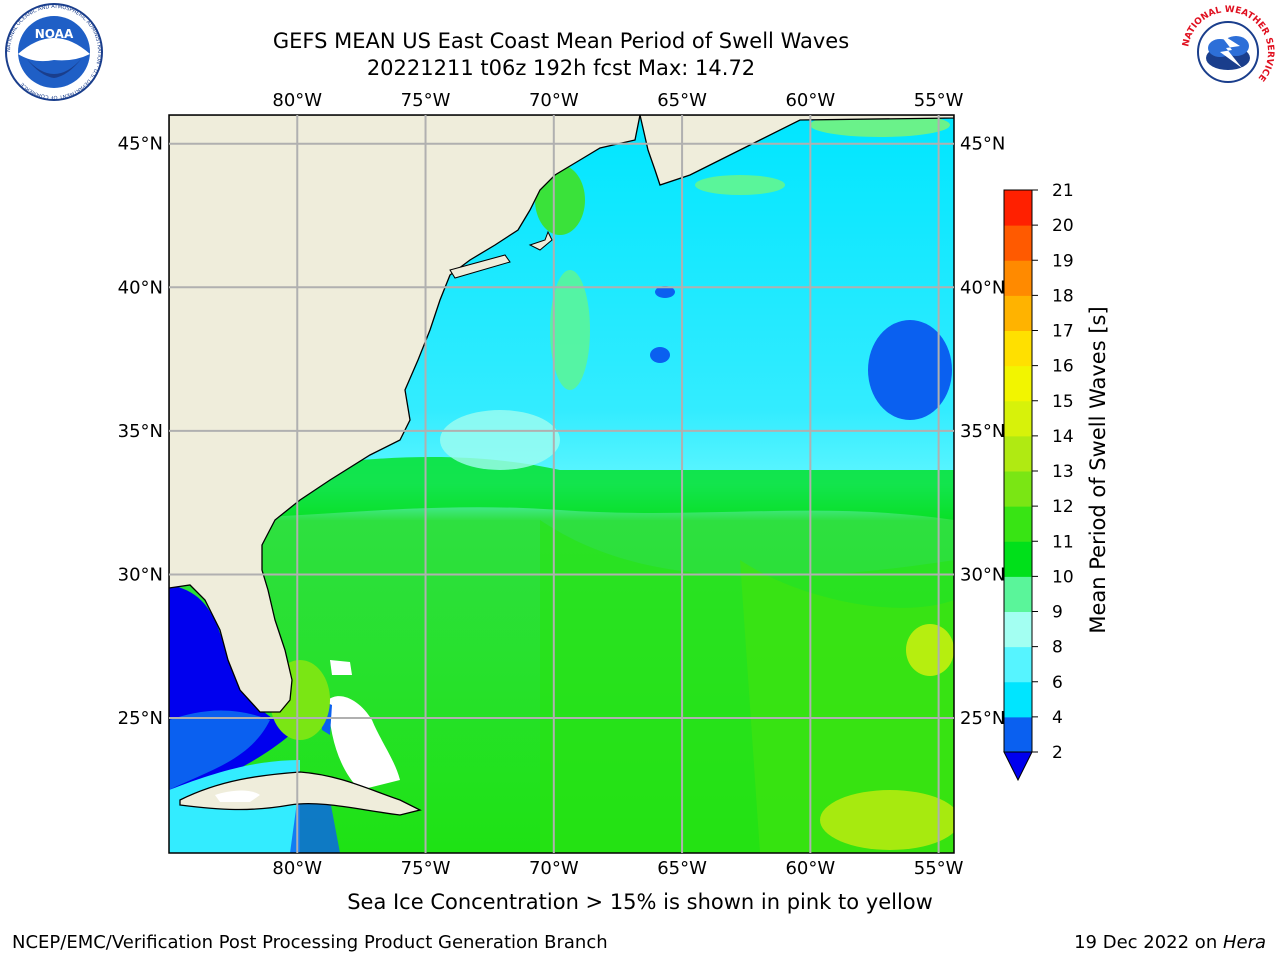 This screenshot has width=1280, height=960. What do you see at coordinates (1057, 613) in the screenshot?
I see `colorbar-tick-label: 9` at bounding box center [1057, 613].